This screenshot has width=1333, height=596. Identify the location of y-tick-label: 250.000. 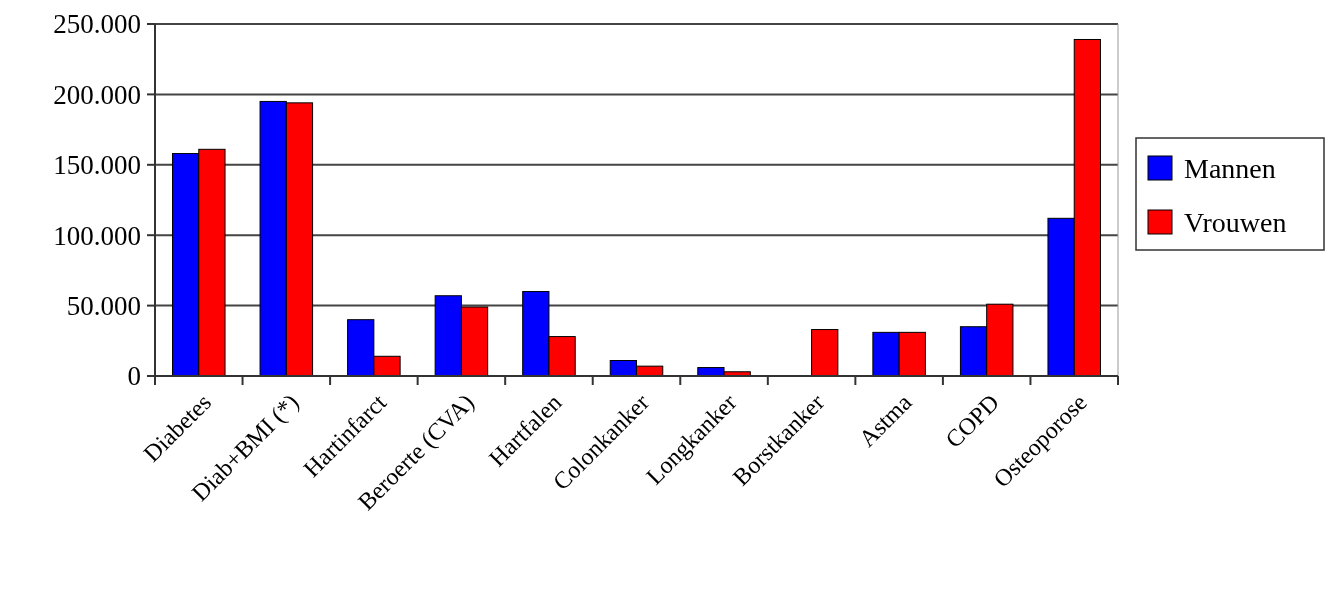
(97, 24).